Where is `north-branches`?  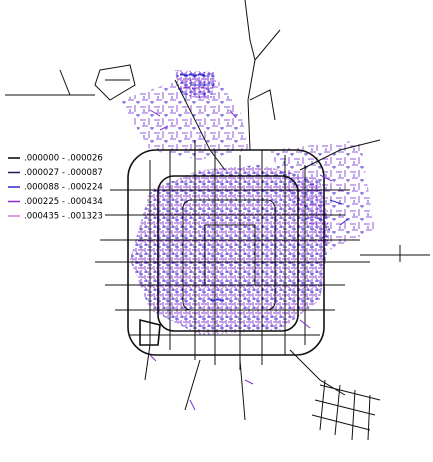
north-branches is located at coordinates (265, 75).